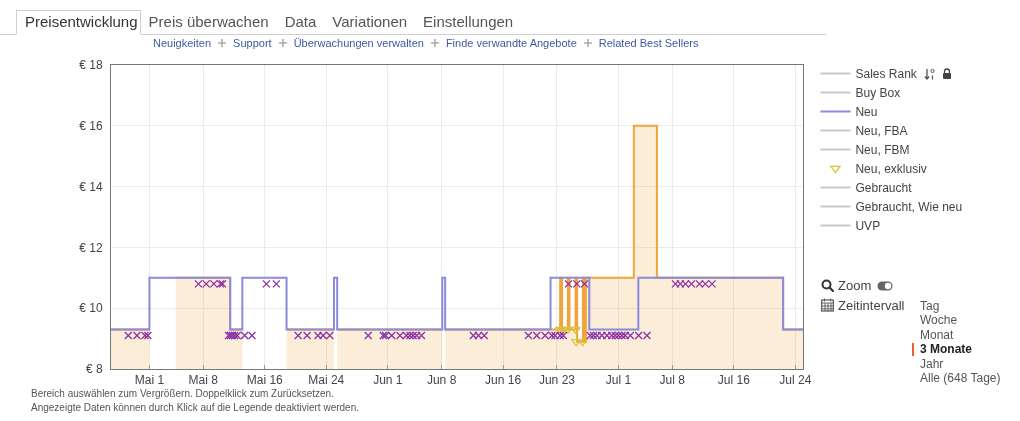  What do you see at coordinates (183, 394) in the screenshot?
I see `text: Bereich auswählen zum Vergrößern. Doppelklick zum Zurücksetzen.` at bounding box center [183, 394].